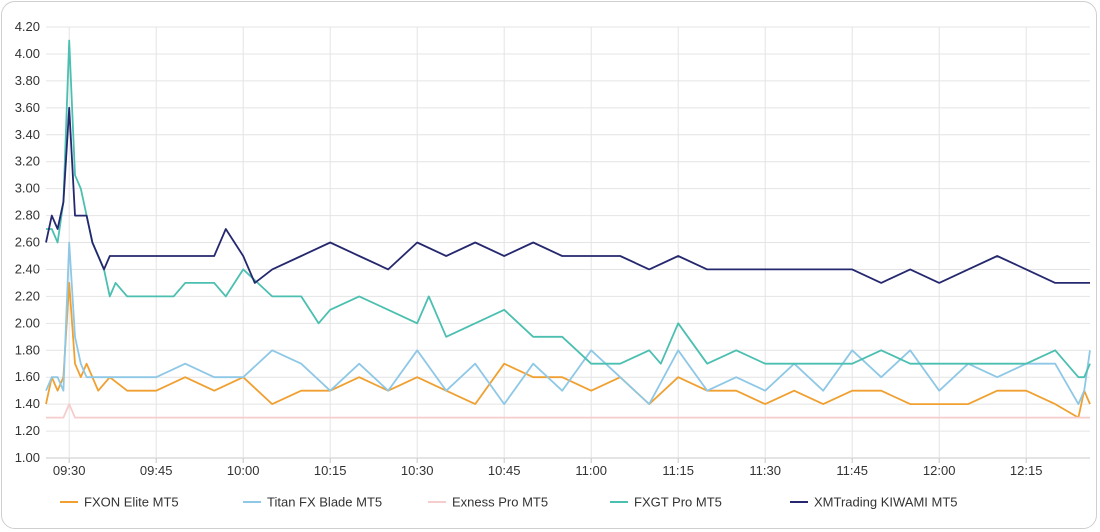  What do you see at coordinates (765, 470) in the screenshot?
I see `x-tick-label: 11:30` at bounding box center [765, 470].